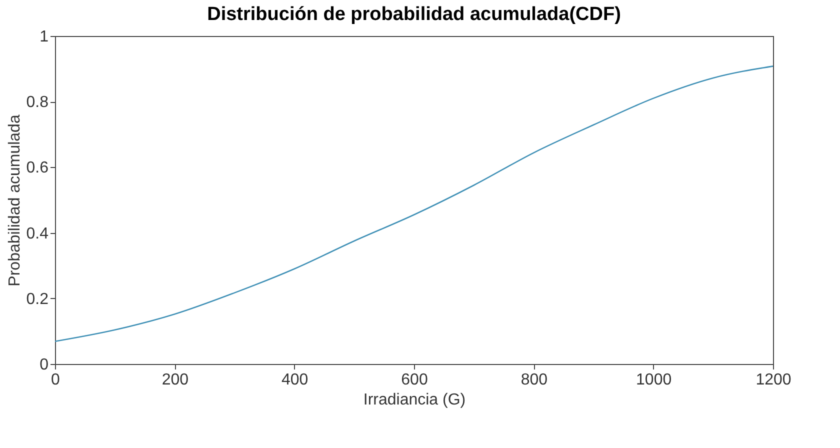 The height and width of the screenshot is (448, 840). What do you see at coordinates (414, 380) in the screenshot?
I see `x-tick-label: 600` at bounding box center [414, 380].